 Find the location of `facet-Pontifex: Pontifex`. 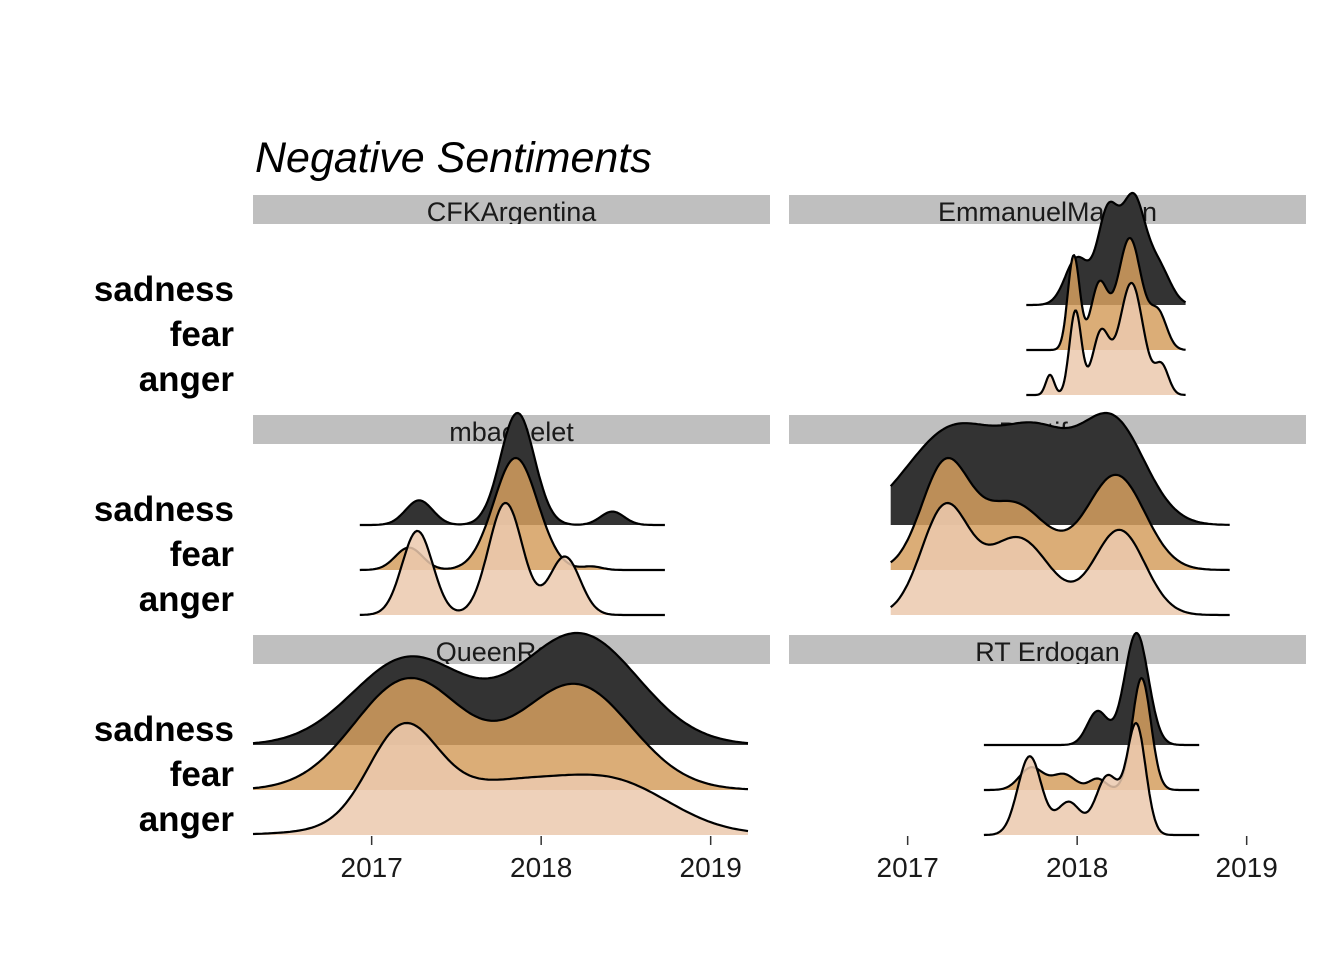

facet-Pontifex: Pontifex is located at coordinates (1047, 514).